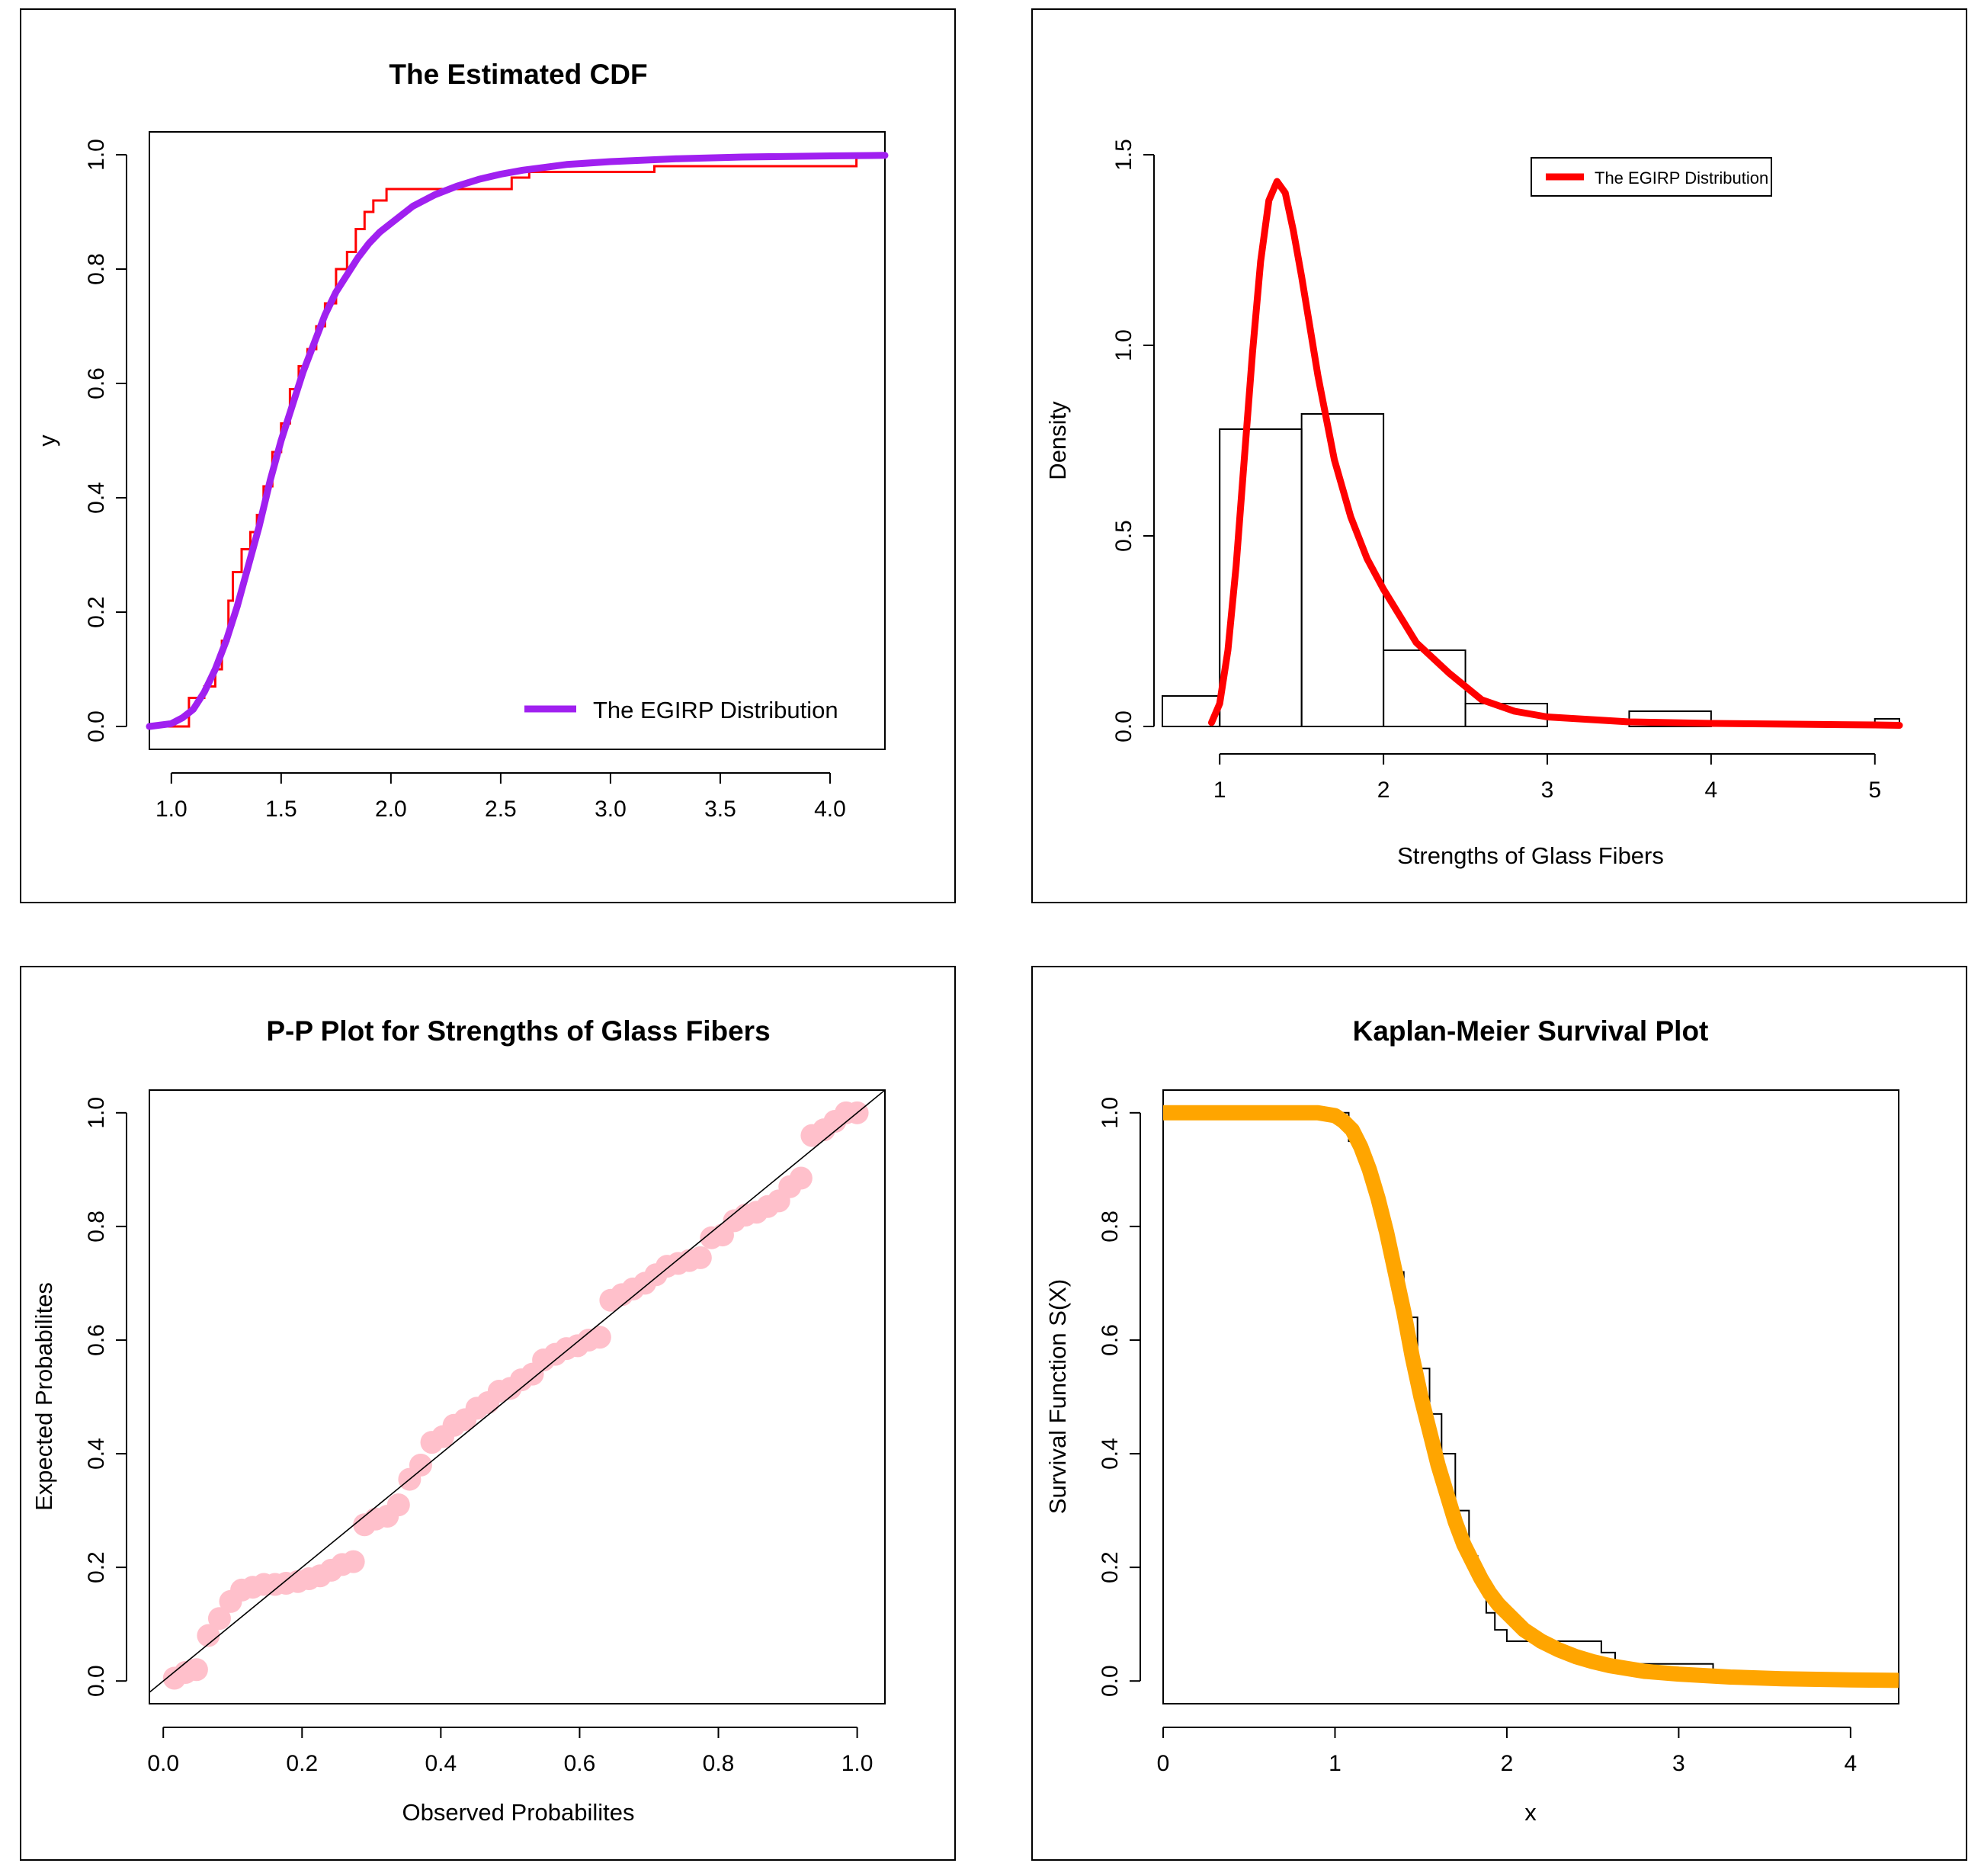 This screenshot has height=1876, width=1981. Describe the element at coordinates (1531, 1031) in the screenshot. I see `km-title: Kaplan-Meier Survival Plot` at that location.